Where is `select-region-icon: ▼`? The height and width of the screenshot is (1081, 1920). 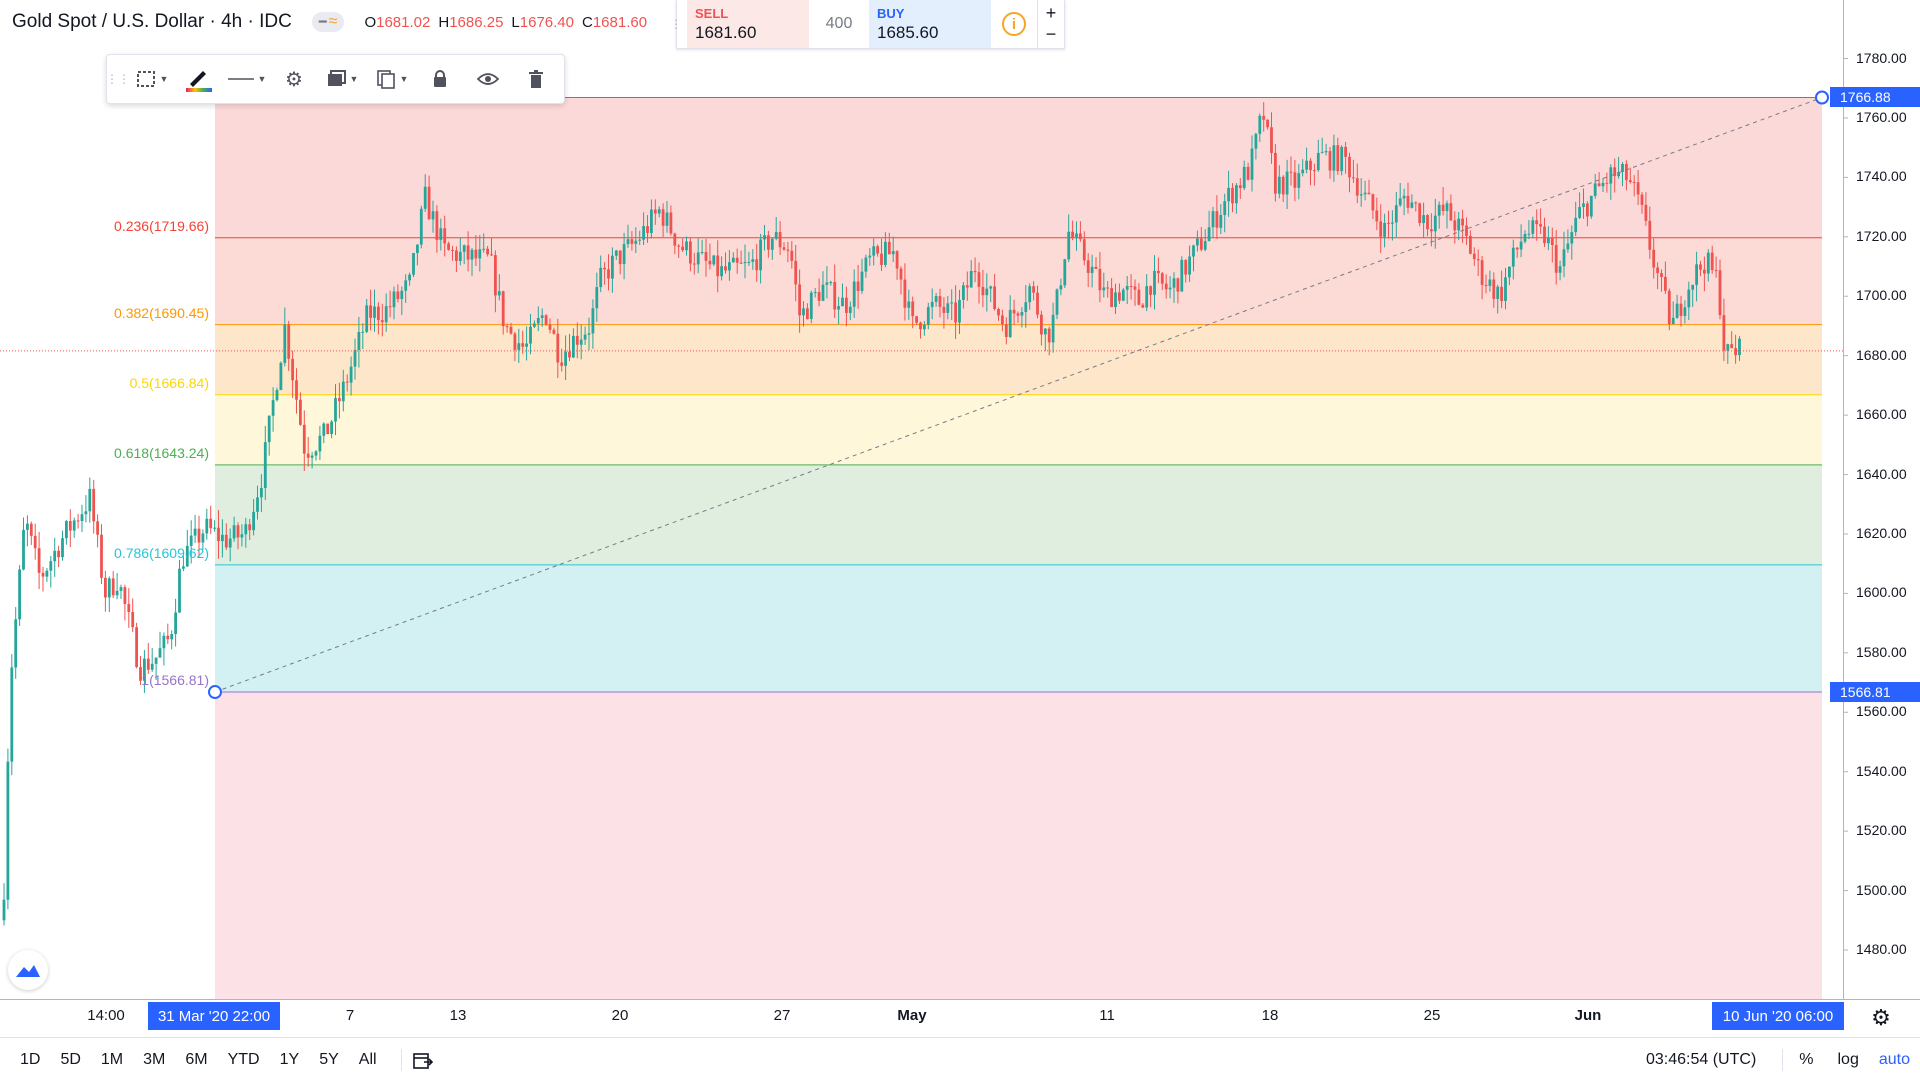 select-region-icon: ▼ is located at coordinates (152, 79).